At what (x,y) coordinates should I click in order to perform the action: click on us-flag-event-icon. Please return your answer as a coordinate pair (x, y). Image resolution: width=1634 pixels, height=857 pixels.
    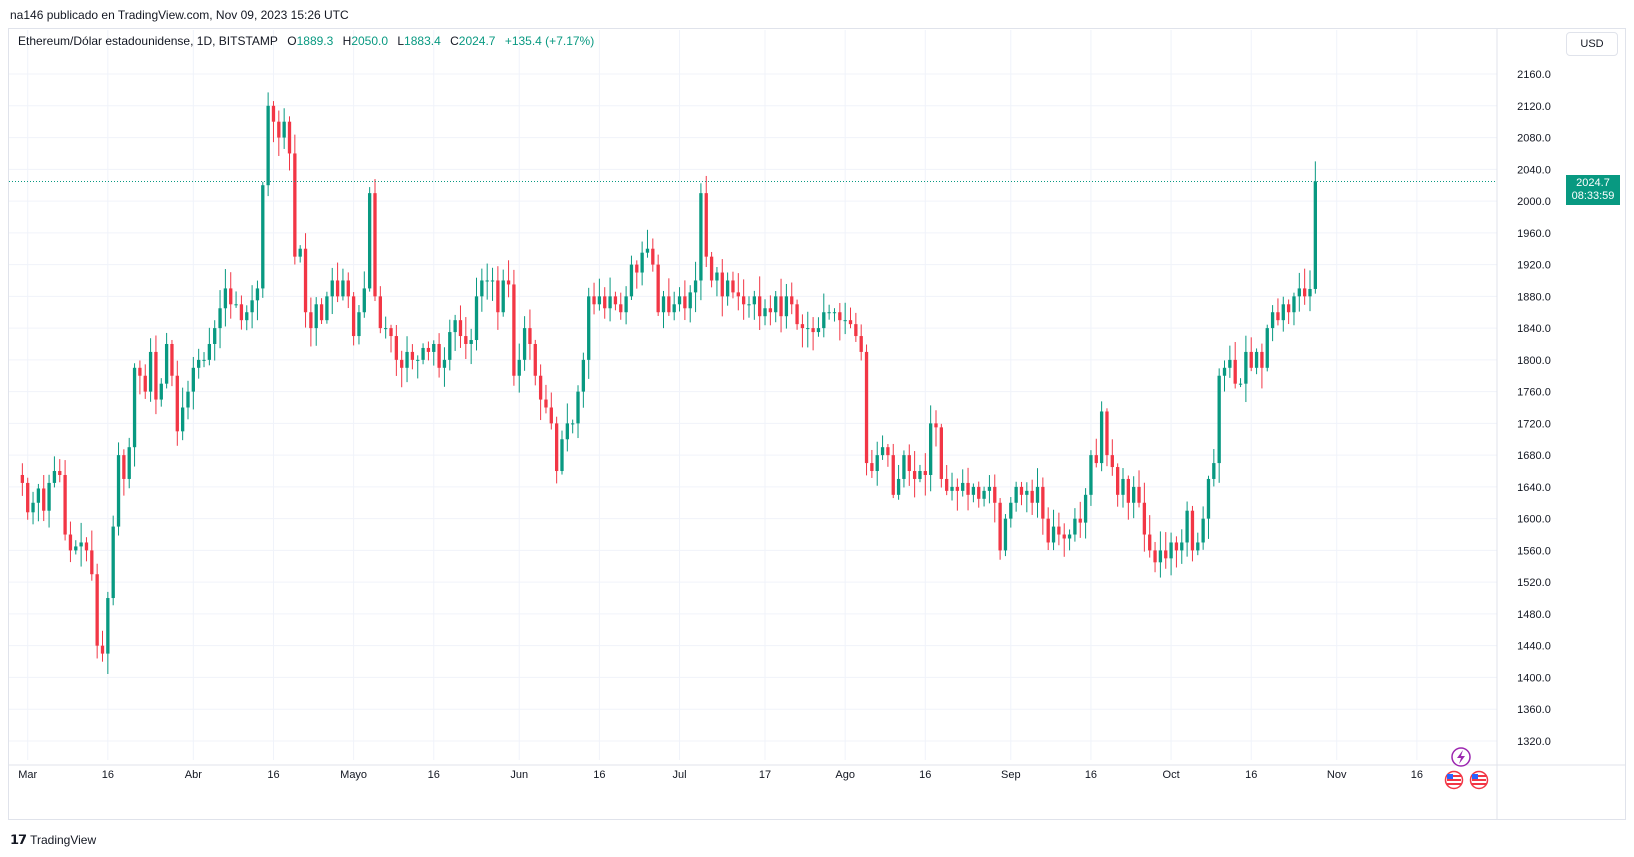
    Looking at the image, I should click on (1454, 780).